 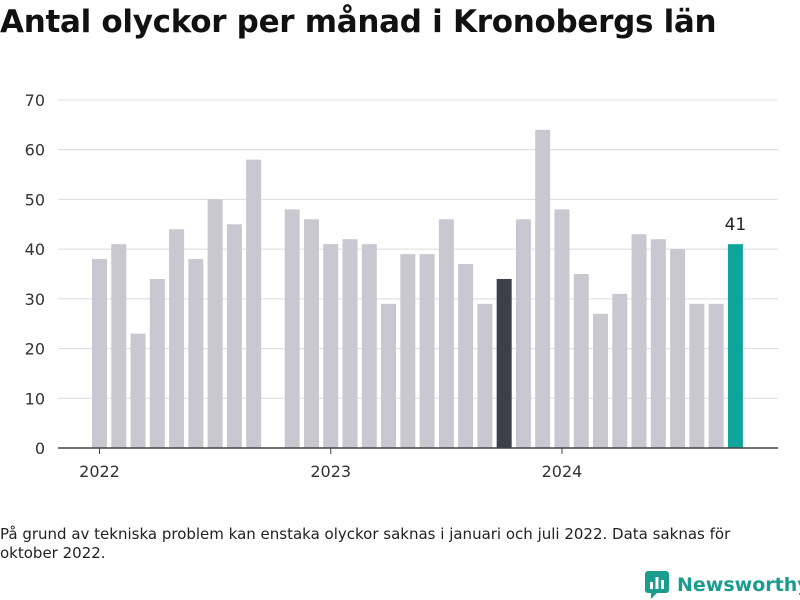 What do you see at coordinates (35, 199) in the screenshot?
I see `y-tick-label: 50` at bounding box center [35, 199].